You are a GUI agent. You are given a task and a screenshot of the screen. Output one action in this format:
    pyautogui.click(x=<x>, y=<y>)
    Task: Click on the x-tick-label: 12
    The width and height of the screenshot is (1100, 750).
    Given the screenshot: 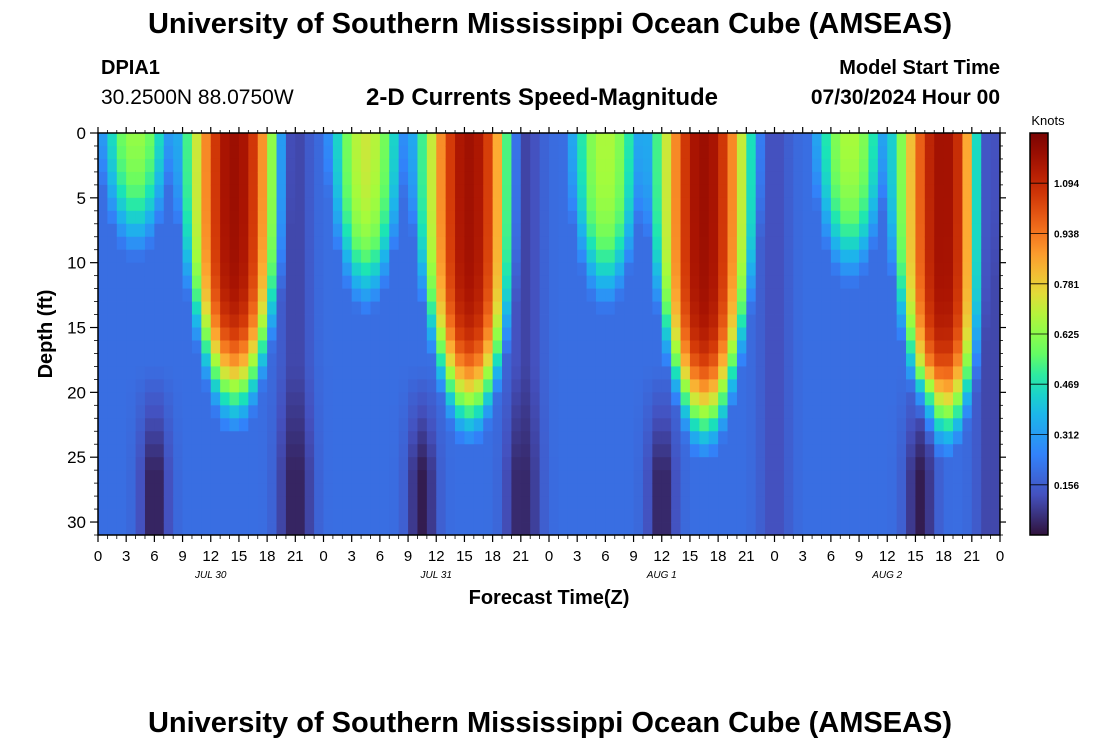 What is the action you would take?
    pyautogui.click(x=661, y=556)
    